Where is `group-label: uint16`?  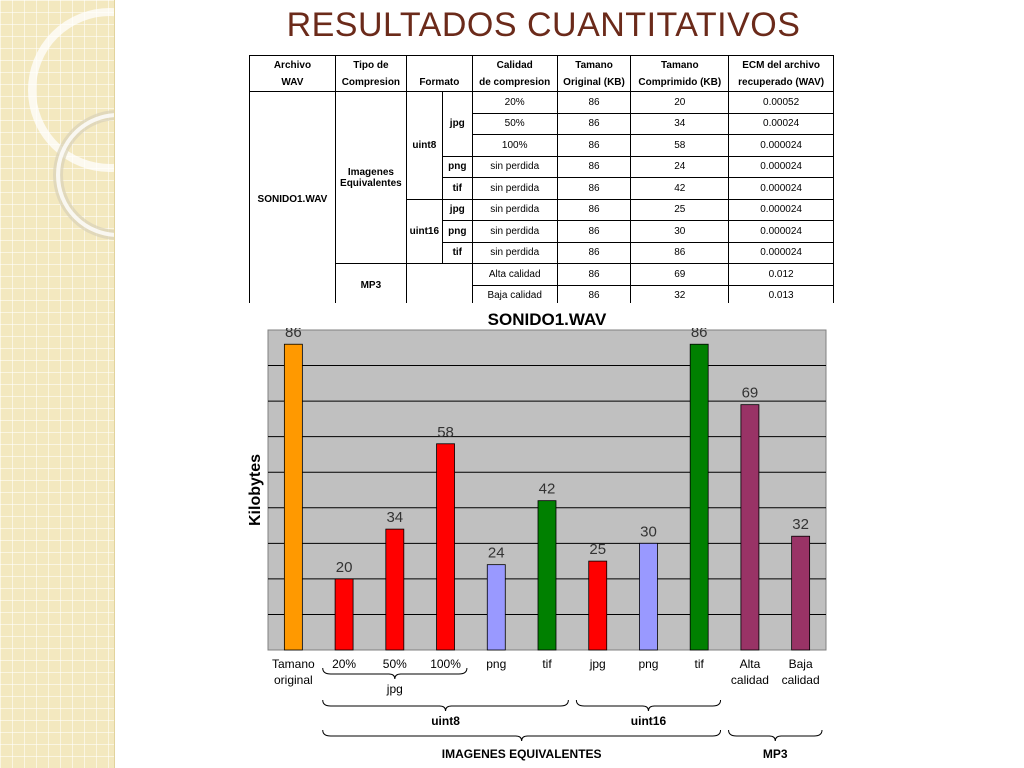
group-label: uint16 is located at coordinates (649, 721).